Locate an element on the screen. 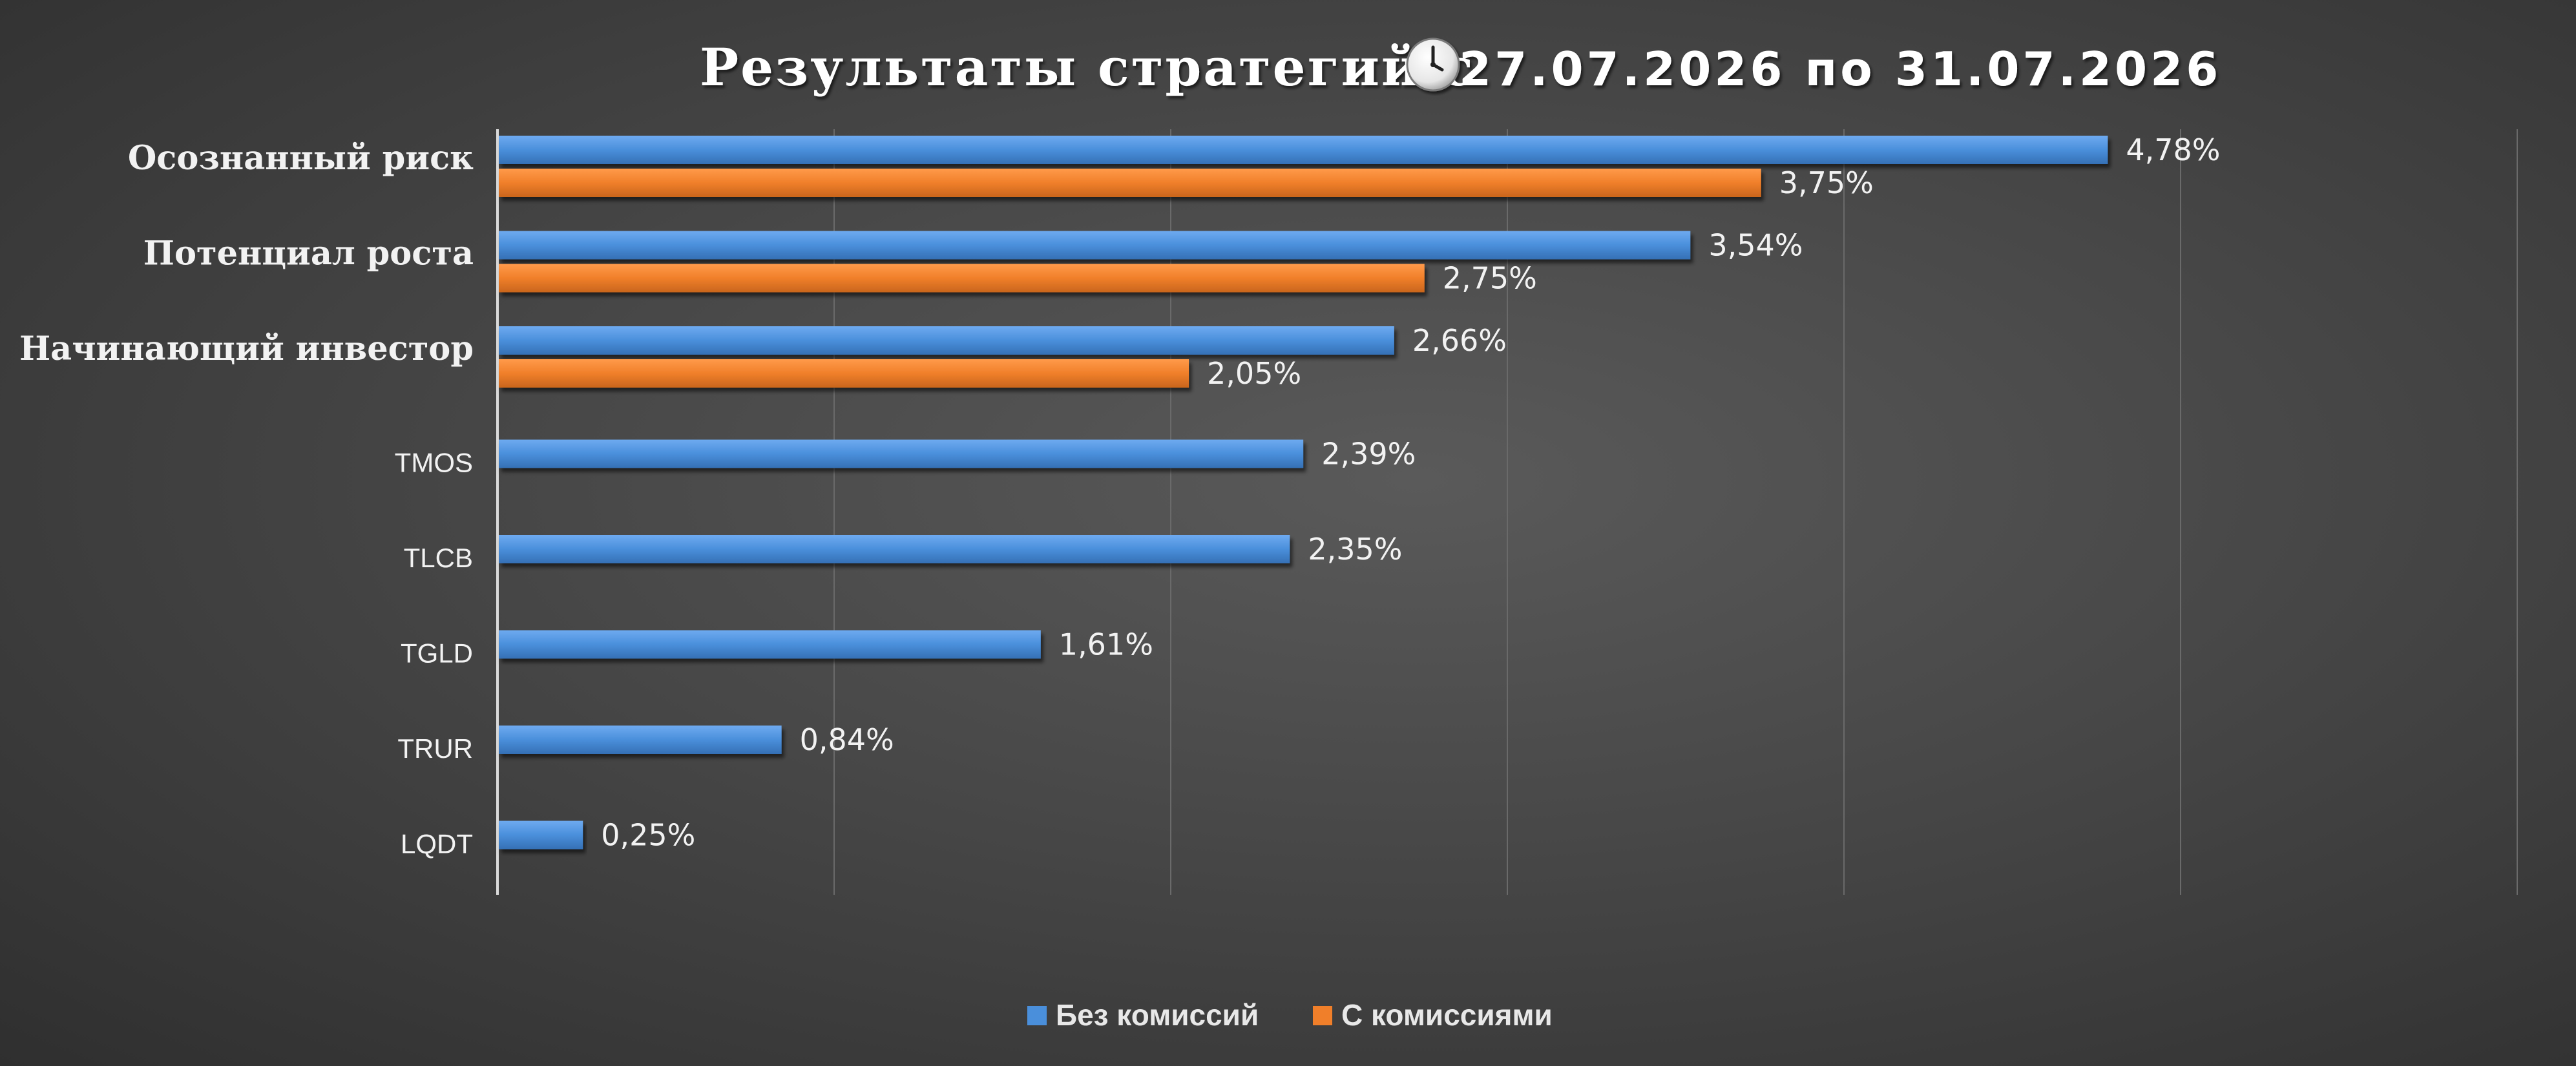 The image size is (2576, 1066). data-label: 3,75% is located at coordinates (1826, 182).